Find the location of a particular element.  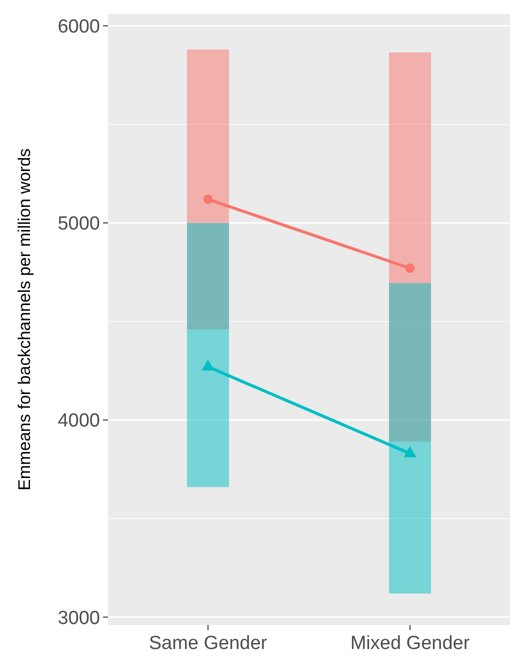

y-axis-title: Emmeans for backchannels per million words is located at coordinates (24, 319).